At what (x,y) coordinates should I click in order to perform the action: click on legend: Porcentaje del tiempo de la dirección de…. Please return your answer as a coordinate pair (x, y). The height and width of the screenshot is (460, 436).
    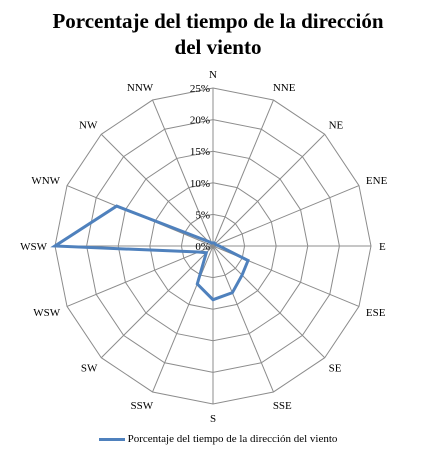
    Looking at the image, I should click on (218, 439).